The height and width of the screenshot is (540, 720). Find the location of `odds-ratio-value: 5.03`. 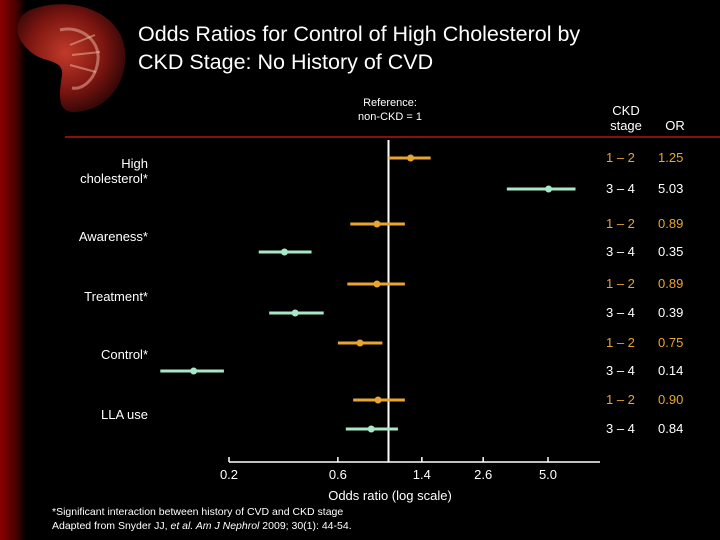

odds-ratio-value: 5.03 is located at coordinates (671, 188).